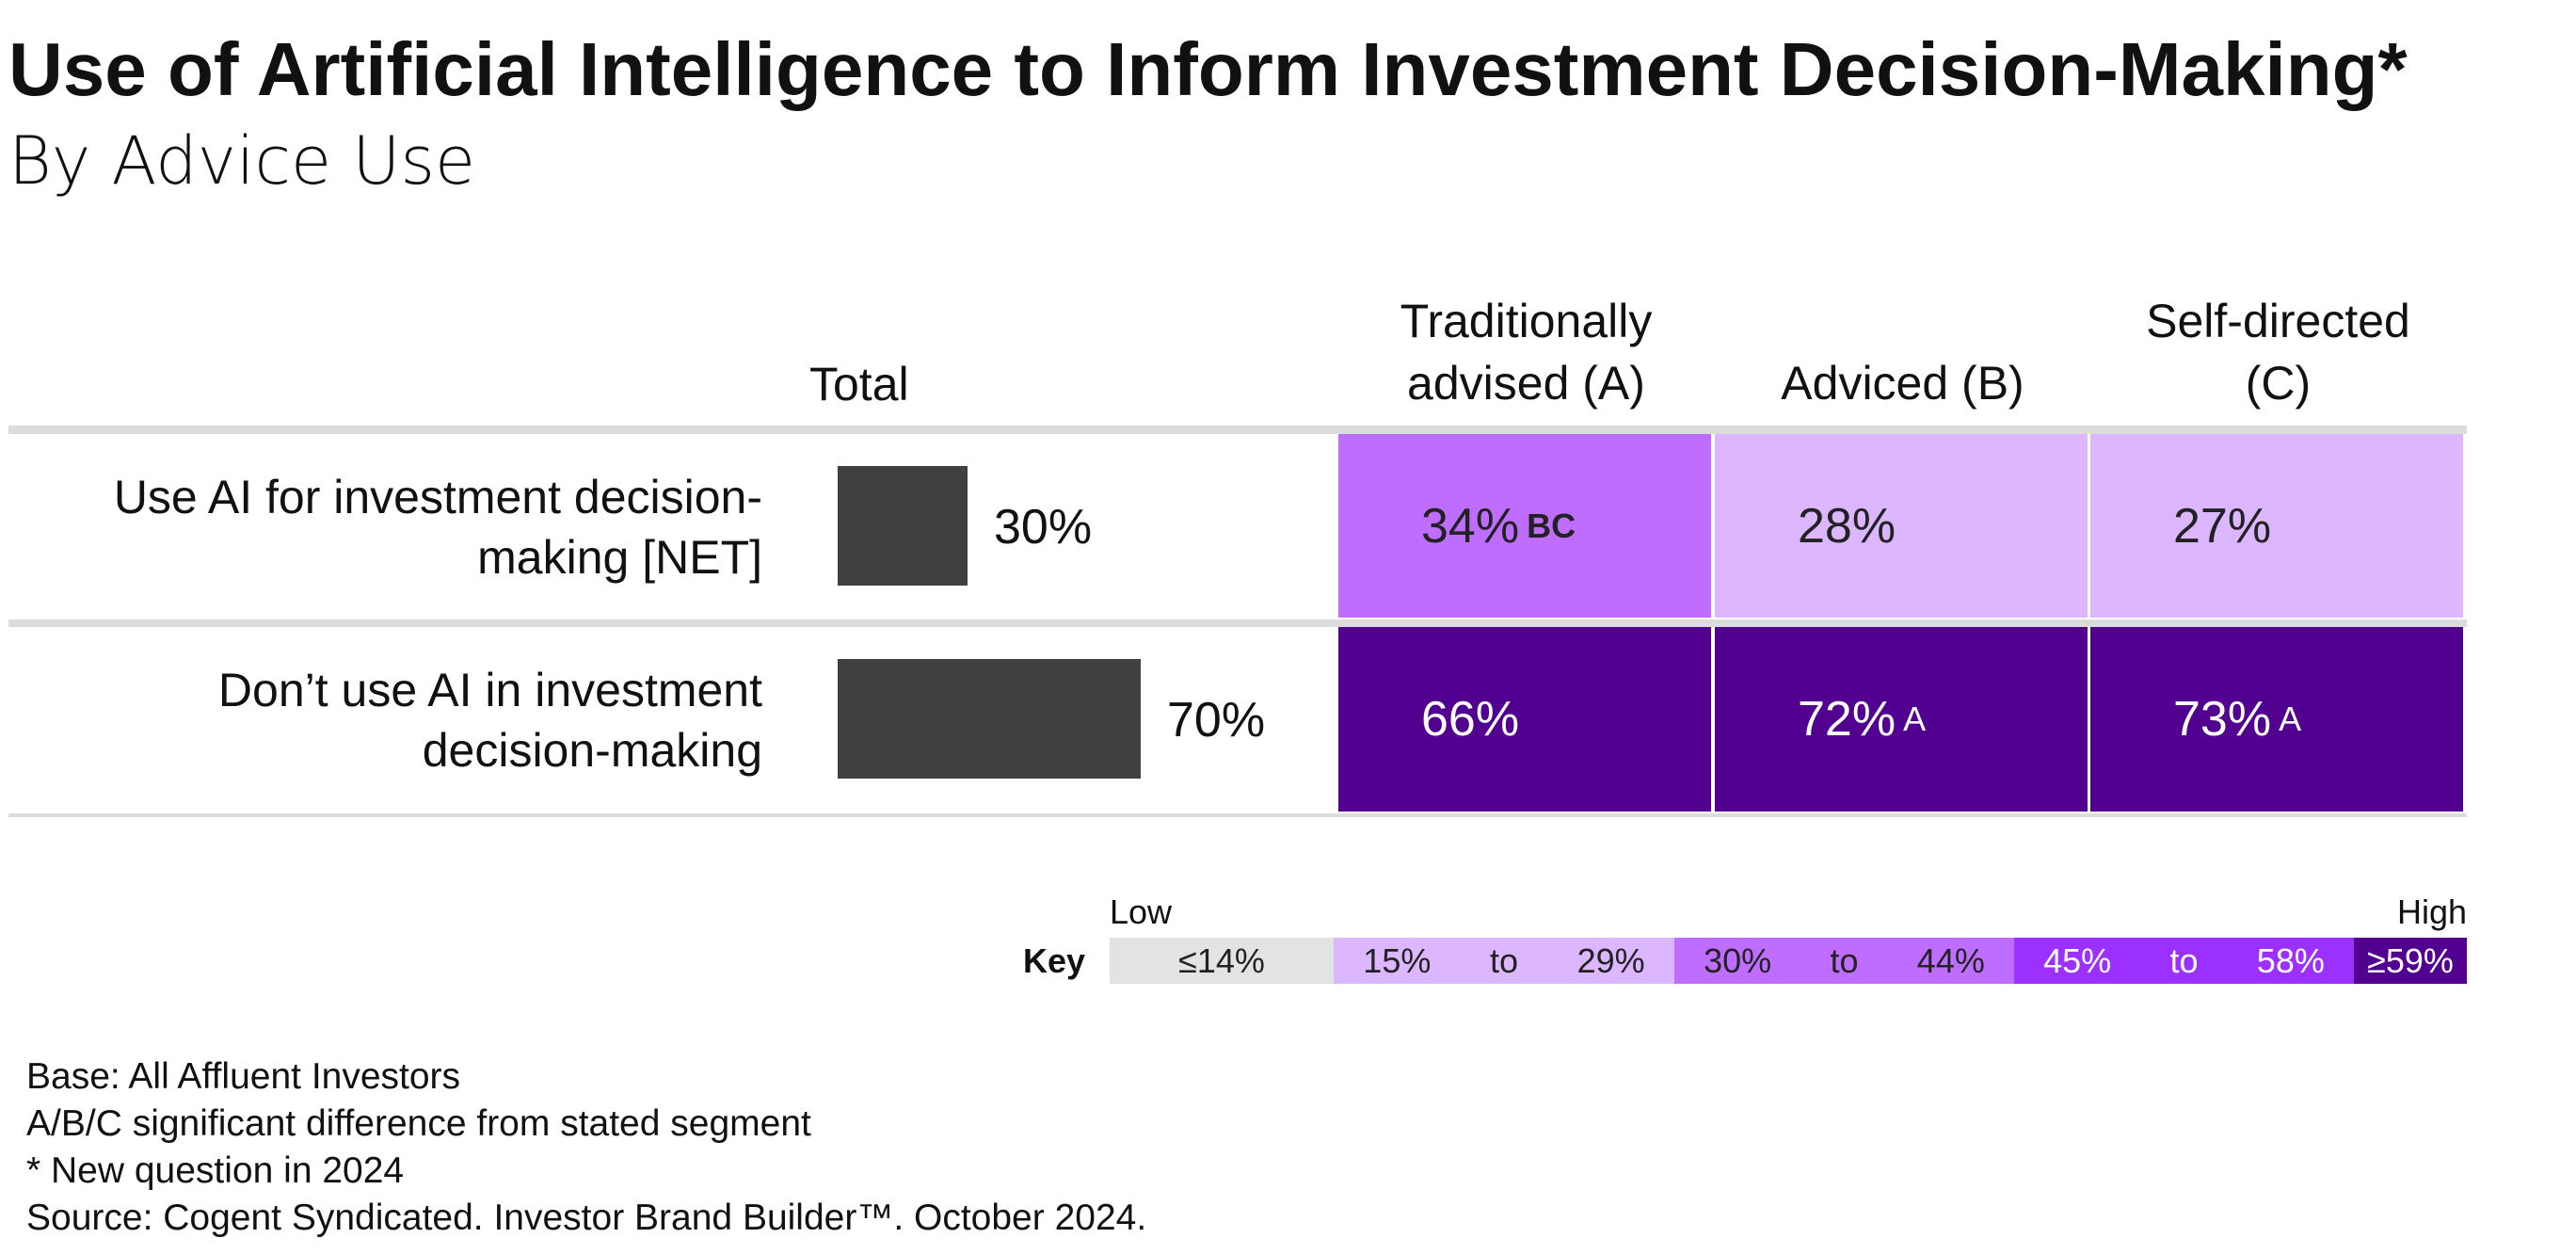  Describe the element at coordinates (243, 1076) in the screenshot. I see `footnote: Base: All Affluent Investors` at that location.